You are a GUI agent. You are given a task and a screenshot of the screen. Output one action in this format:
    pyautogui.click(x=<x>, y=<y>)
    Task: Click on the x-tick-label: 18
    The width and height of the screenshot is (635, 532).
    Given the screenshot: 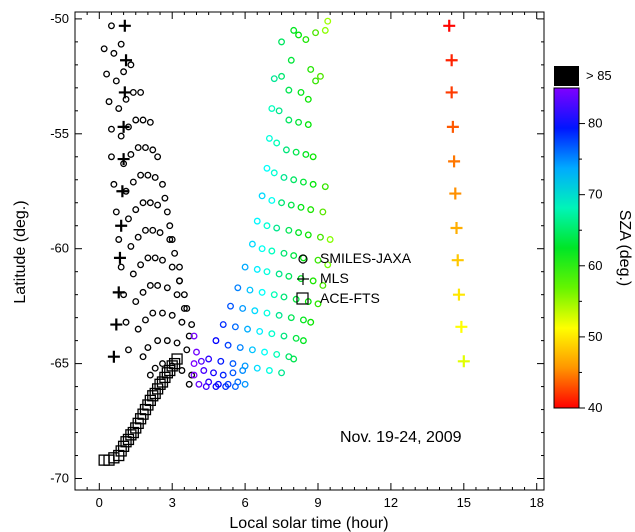 What is the action you would take?
    pyautogui.click(x=536, y=502)
    